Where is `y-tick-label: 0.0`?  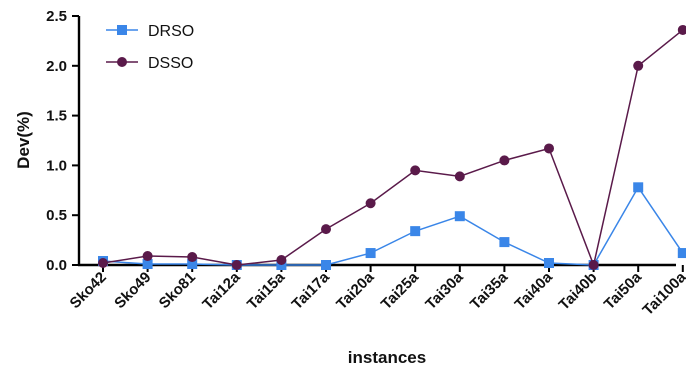 y-tick-label: 0.0 is located at coordinates (56, 265).